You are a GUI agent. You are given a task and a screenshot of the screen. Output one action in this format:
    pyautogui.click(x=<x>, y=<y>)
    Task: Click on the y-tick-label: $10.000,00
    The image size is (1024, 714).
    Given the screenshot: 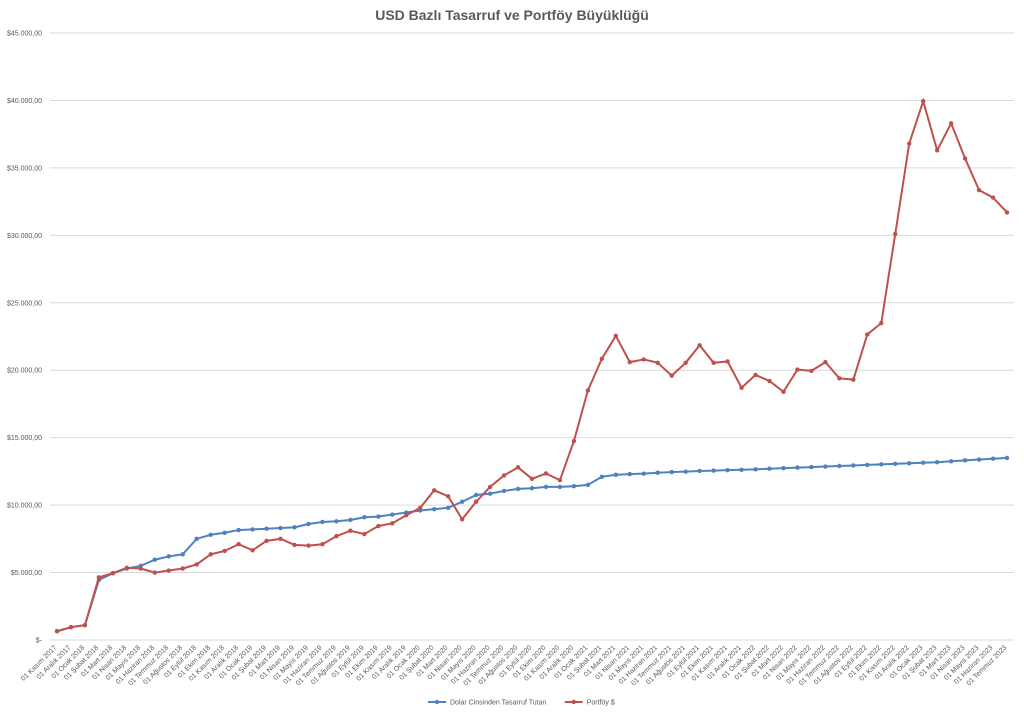 What is the action you would take?
    pyautogui.click(x=24, y=506)
    